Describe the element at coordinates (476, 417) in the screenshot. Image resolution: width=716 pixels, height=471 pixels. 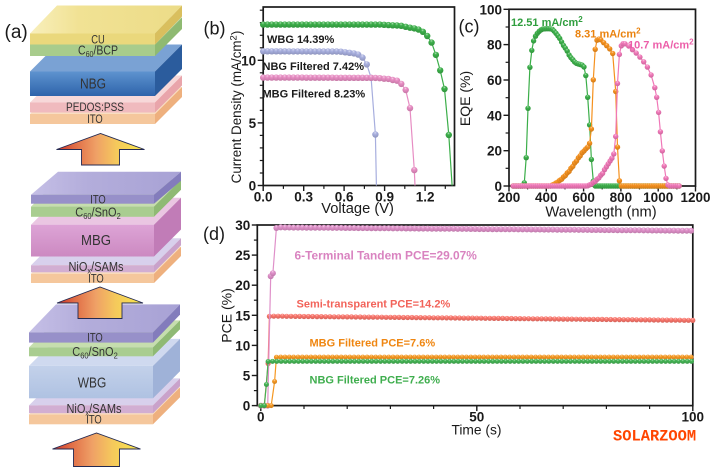
I see `svg-text: 50` at that location.